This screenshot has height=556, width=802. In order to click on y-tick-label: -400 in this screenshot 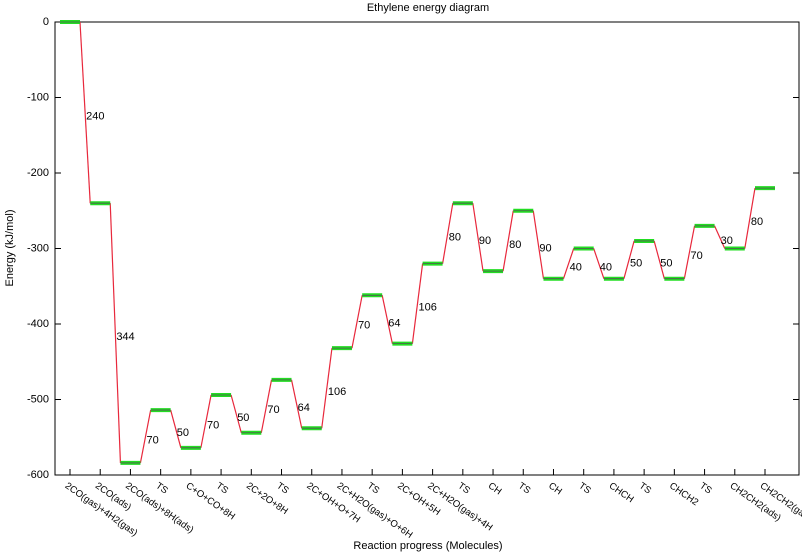, I will do `click(38, 324)`.